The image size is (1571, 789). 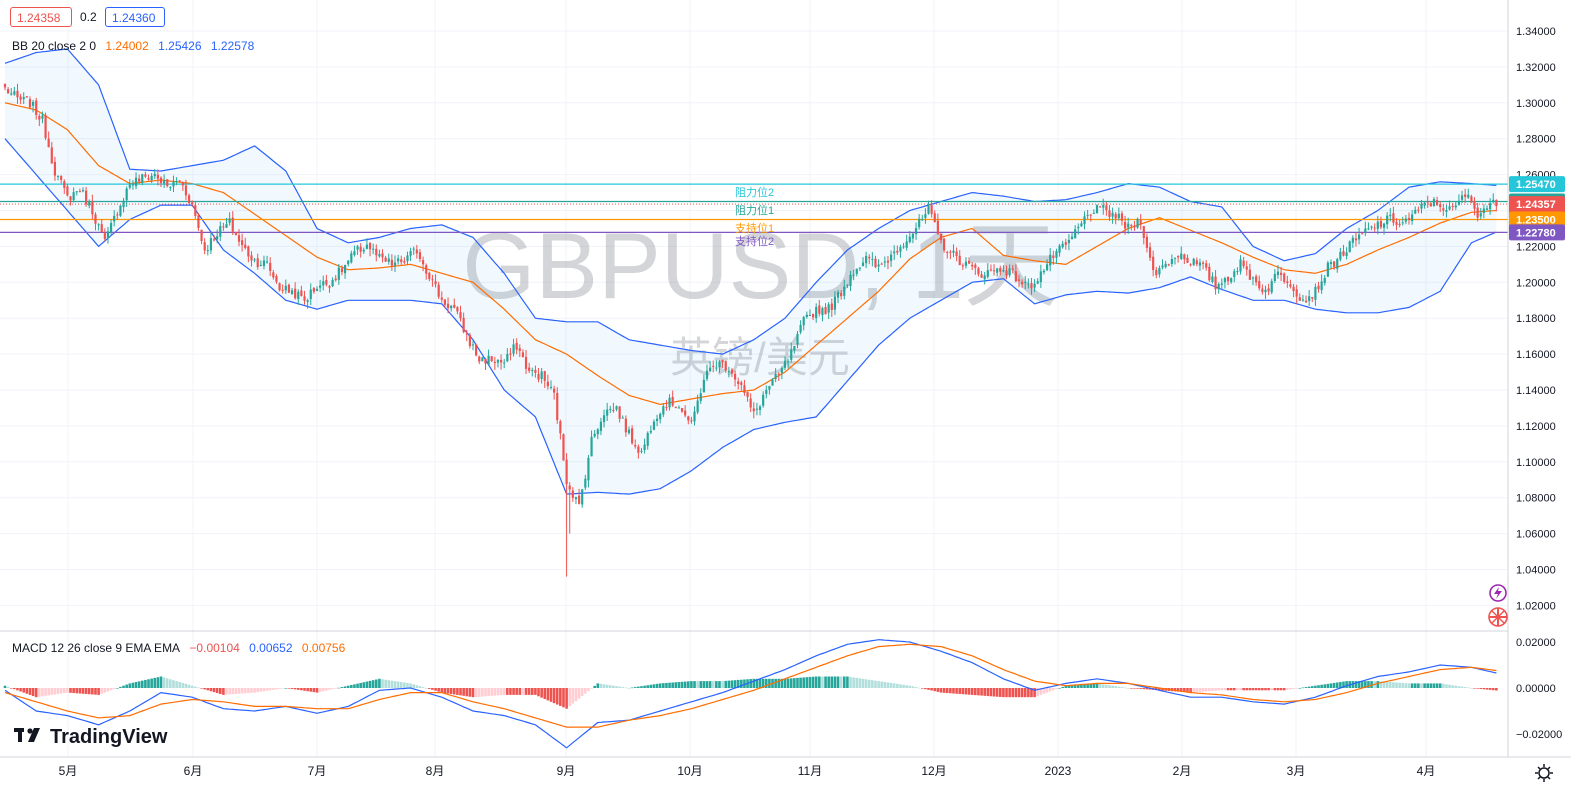 What do you see at coordinates (747, 771) in the screenshot?
I see `time-axis: 5月 6月 7月 8月 9月 10月 11月 12月 2023 2月 3月 4月` at bounding box center [747, 771].